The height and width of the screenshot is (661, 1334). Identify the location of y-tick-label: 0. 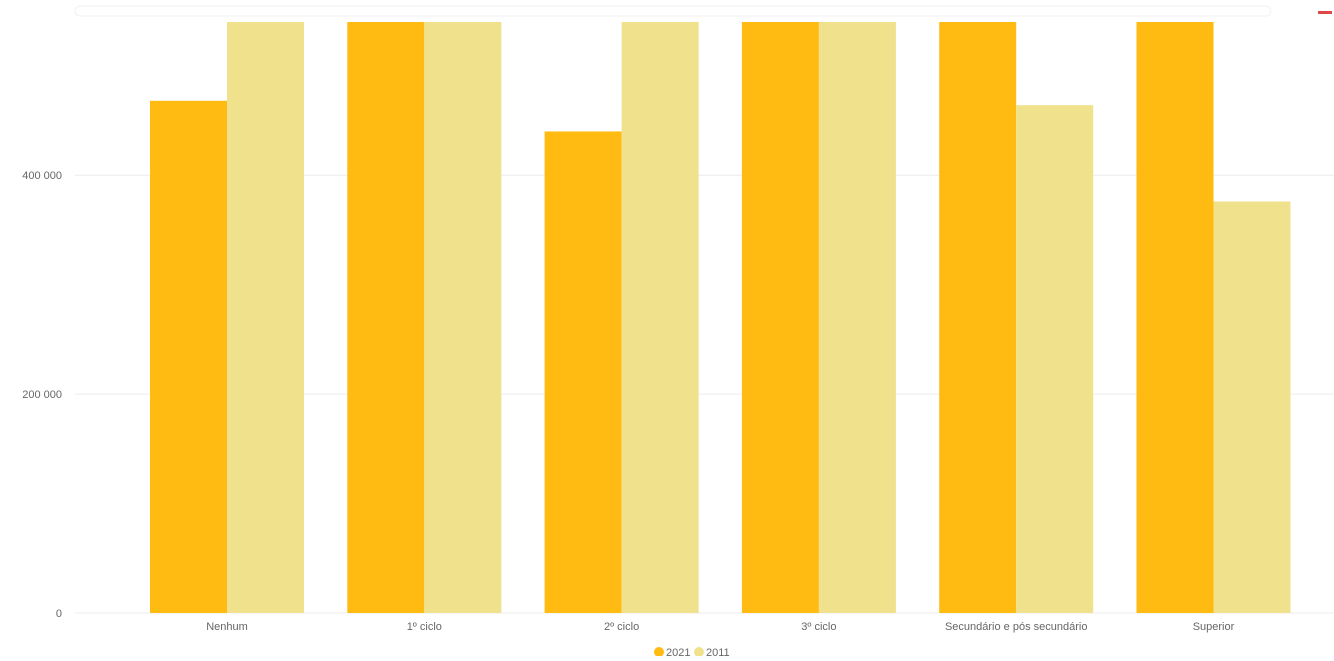
(59, 614).